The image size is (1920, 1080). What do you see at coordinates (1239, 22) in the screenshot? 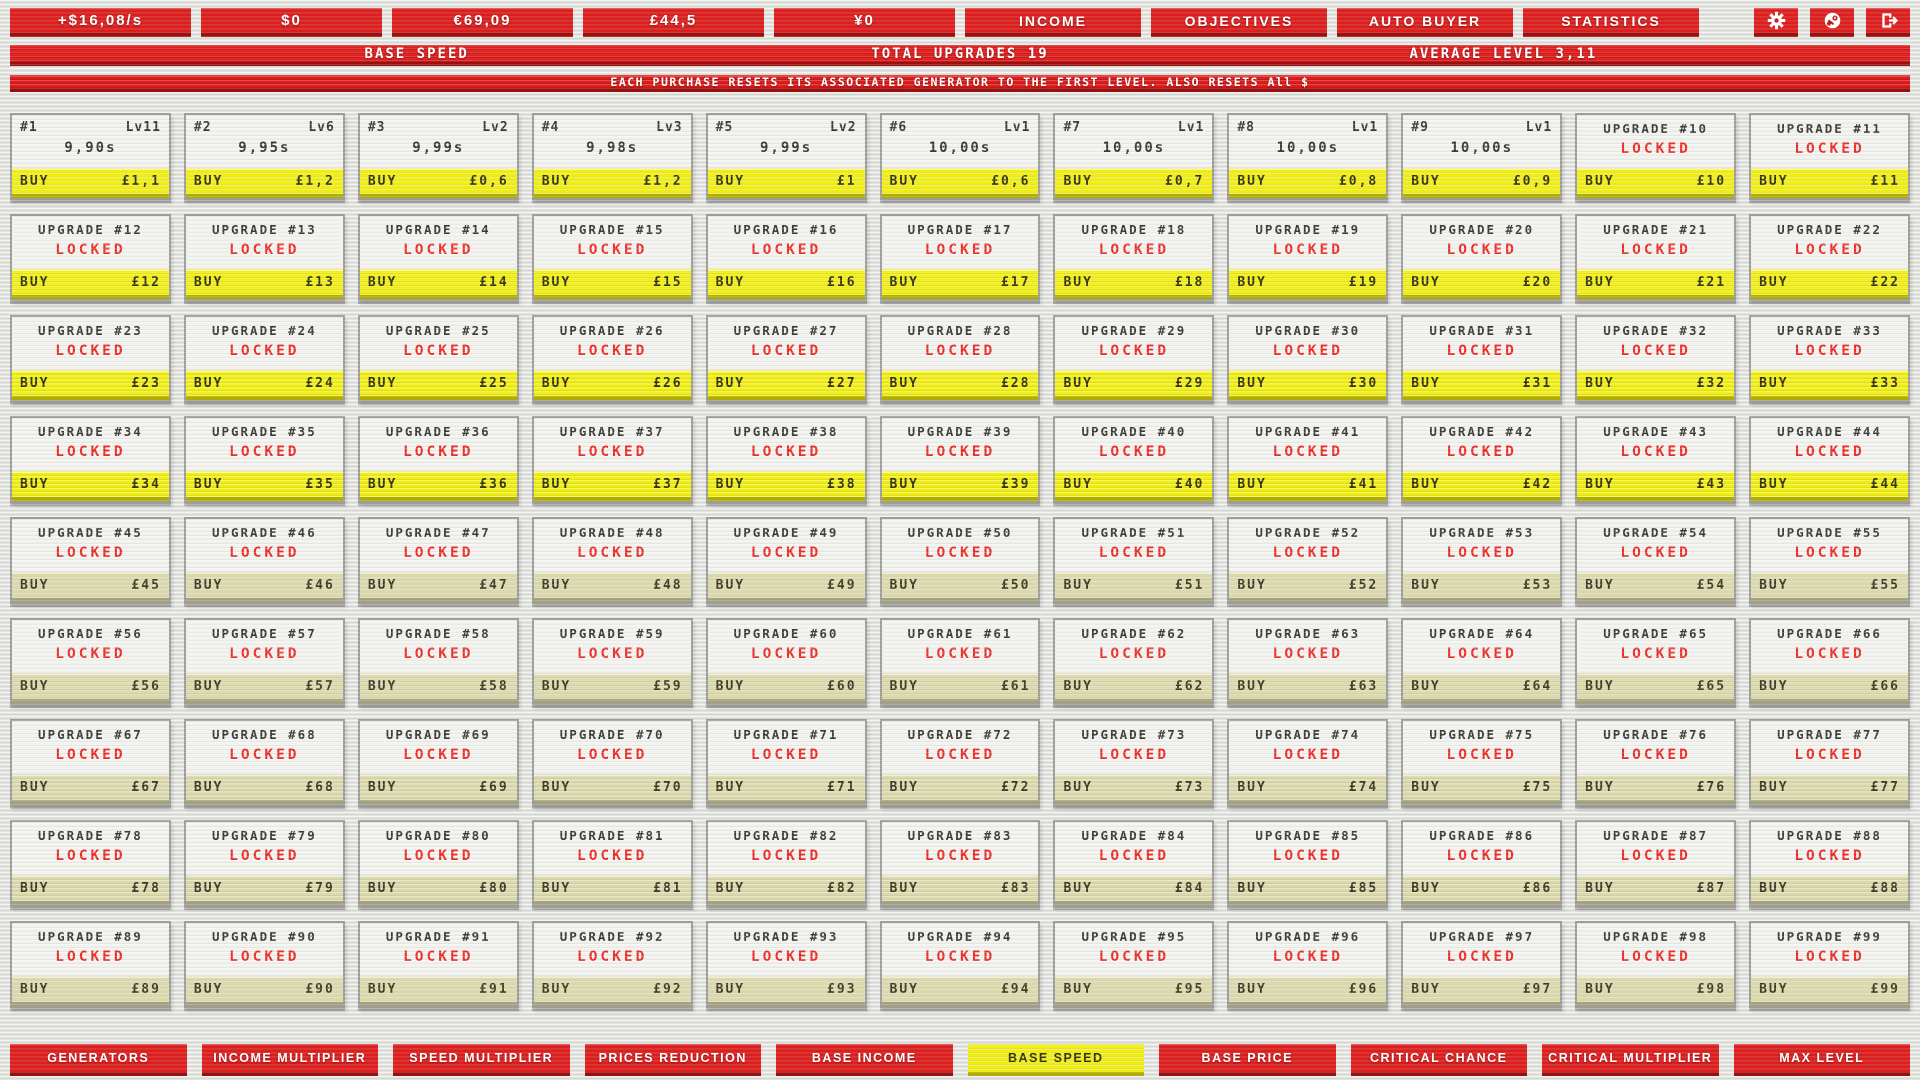
I see `top-tab-objectives: OBJECTIVES` at bounding box center [1239, 22].